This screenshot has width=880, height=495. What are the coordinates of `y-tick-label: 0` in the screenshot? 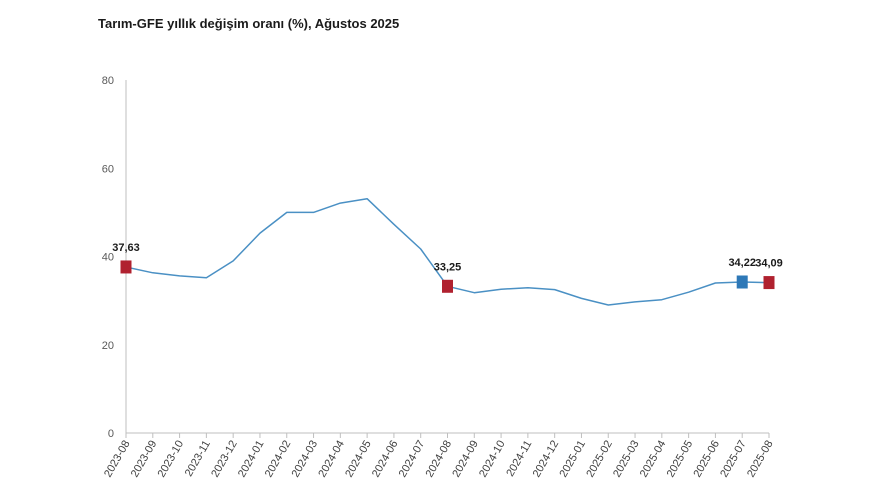 It's located at (111, 434).